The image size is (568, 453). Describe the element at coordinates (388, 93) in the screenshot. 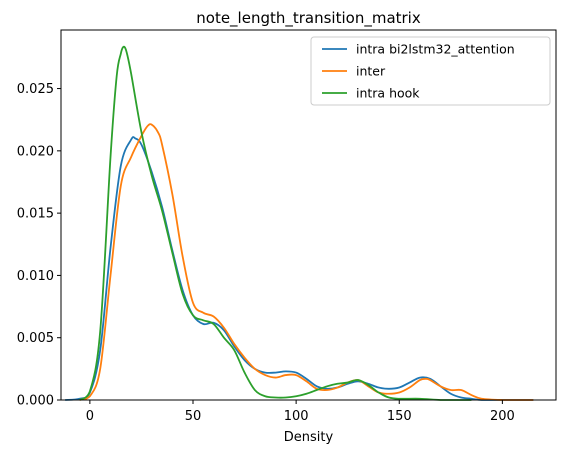

I see `legend-label: intra hook` at that location.